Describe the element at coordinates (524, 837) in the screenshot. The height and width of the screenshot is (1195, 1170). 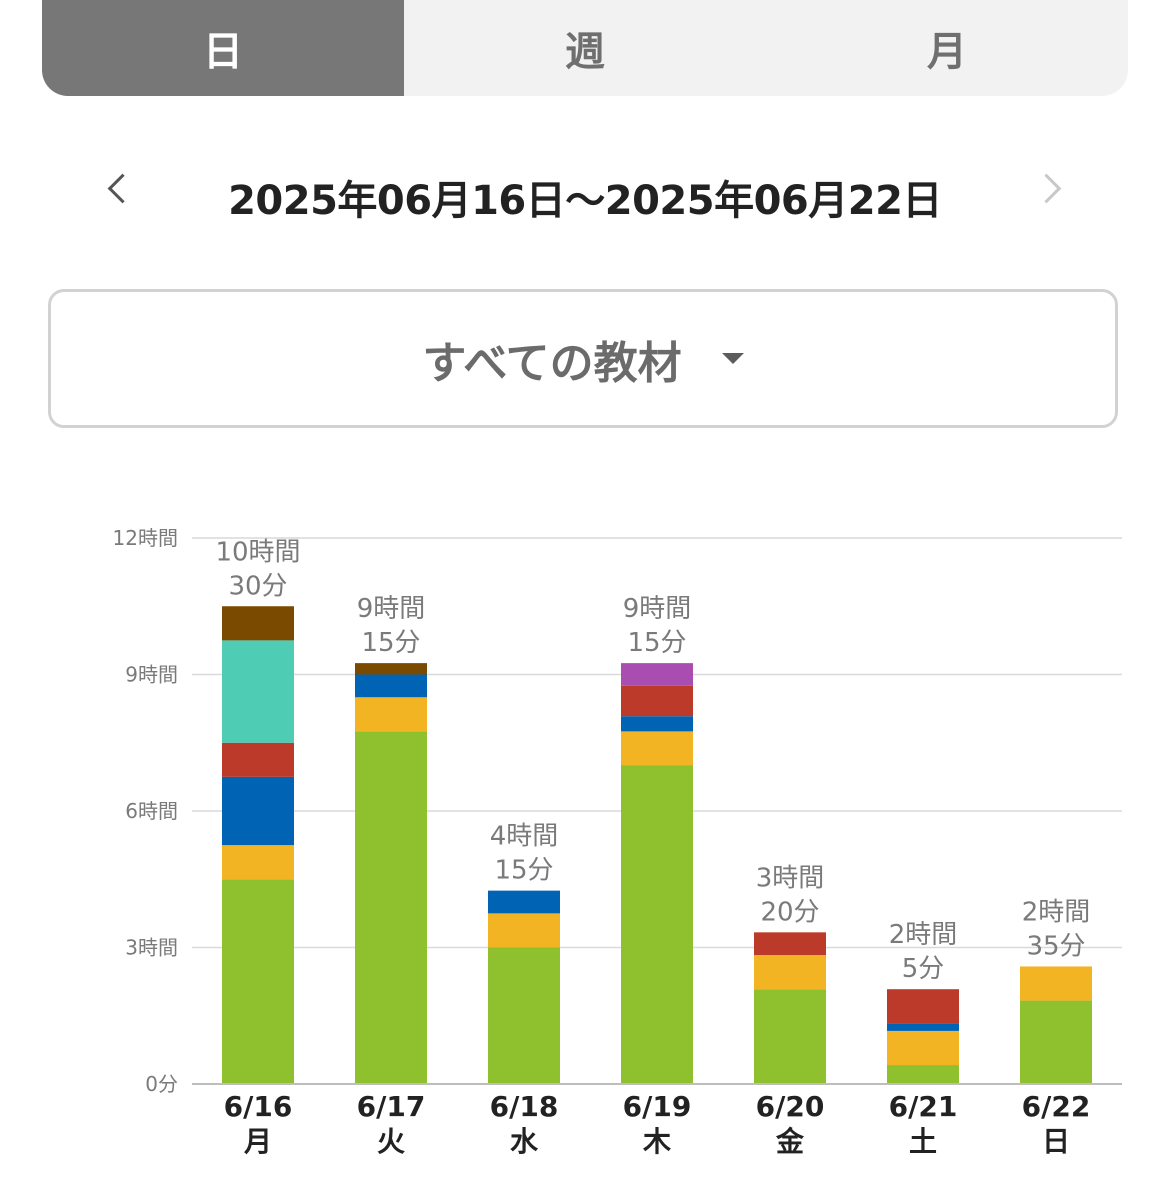
I see `bar-total-hours: 4時間` at that location.